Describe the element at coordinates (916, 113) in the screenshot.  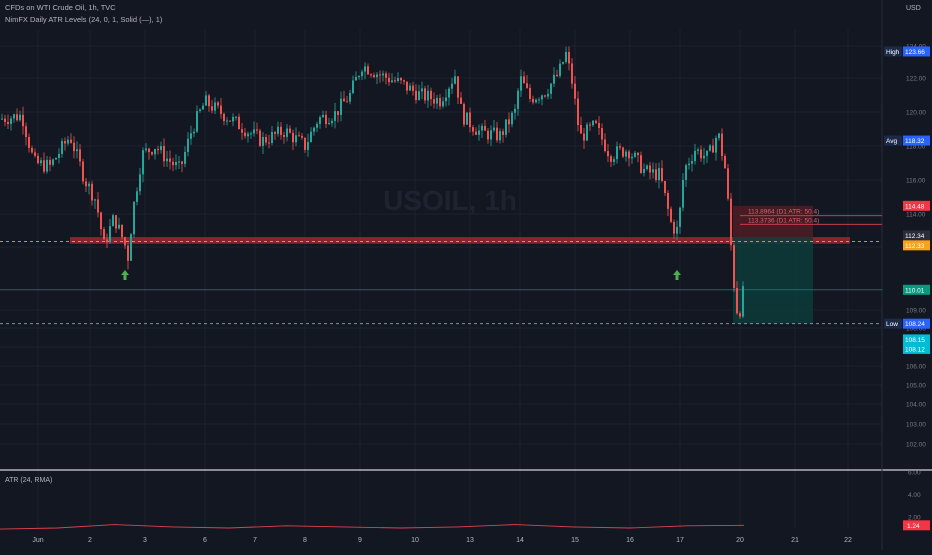
I see `y-tick-label: 120.00` at that location.